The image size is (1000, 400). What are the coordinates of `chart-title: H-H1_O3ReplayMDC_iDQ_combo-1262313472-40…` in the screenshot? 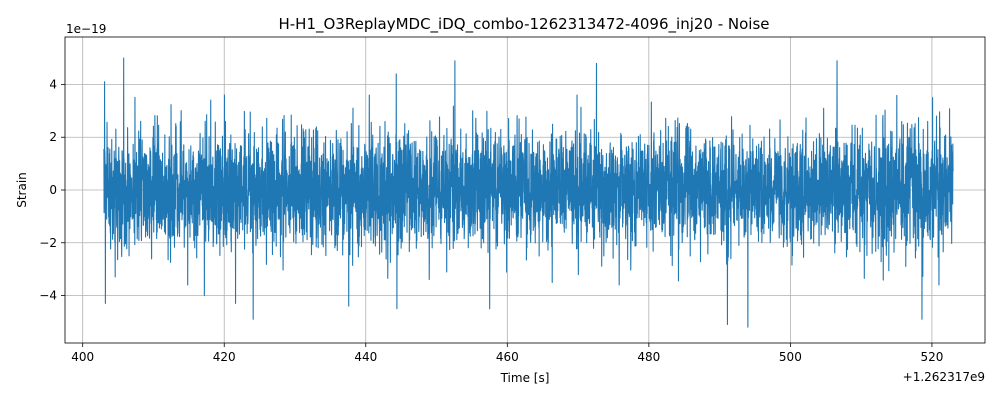 It's located at (523, 24).